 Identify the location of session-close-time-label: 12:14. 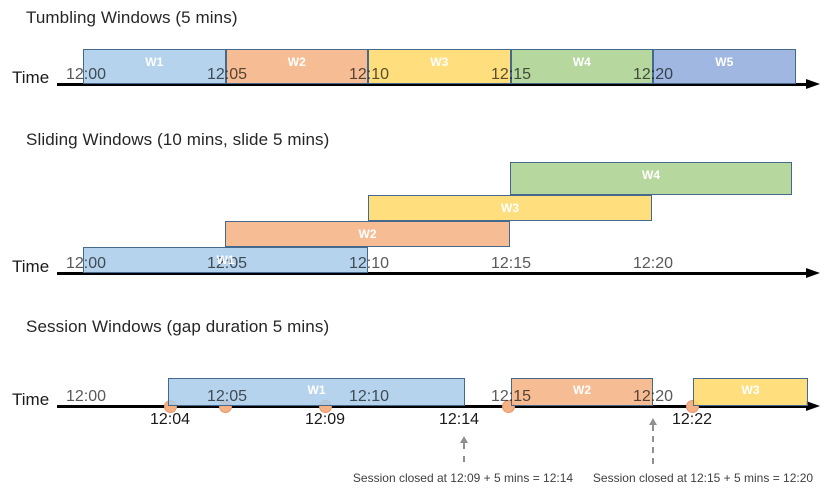
(459, 419).